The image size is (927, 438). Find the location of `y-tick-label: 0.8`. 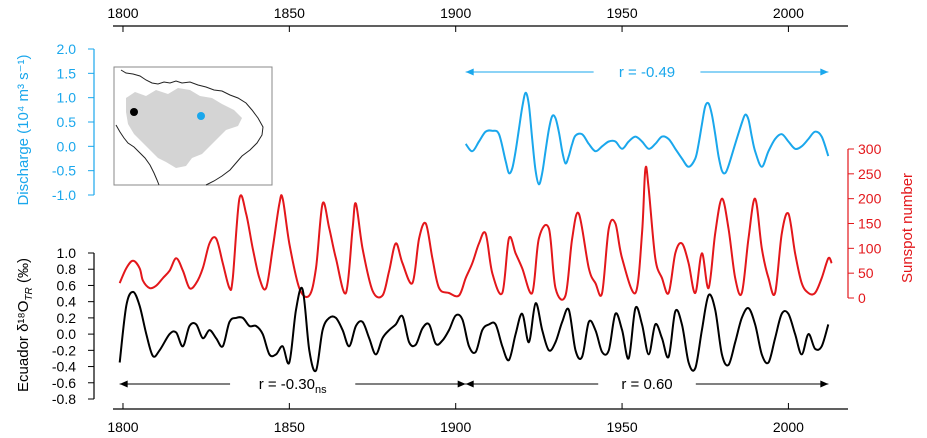

y-tick-label: 0.8 is located at coordinates (67, 269).